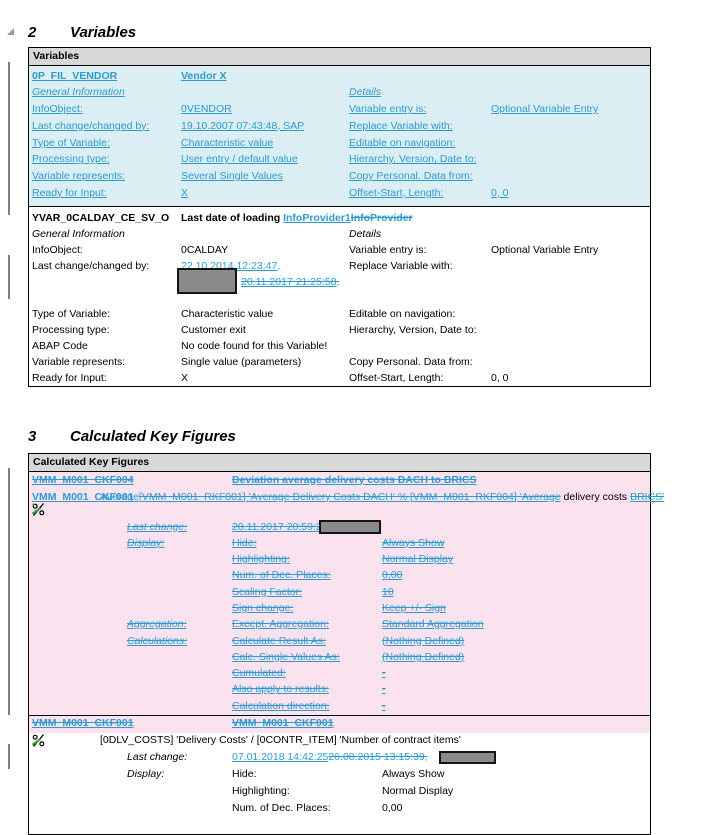  I want to click on heading-3-number: 3, so click(32, 436).